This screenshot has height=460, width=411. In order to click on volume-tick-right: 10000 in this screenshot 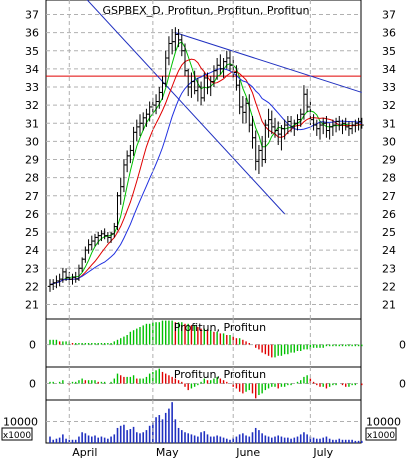, I will do `click(383, 422)`.